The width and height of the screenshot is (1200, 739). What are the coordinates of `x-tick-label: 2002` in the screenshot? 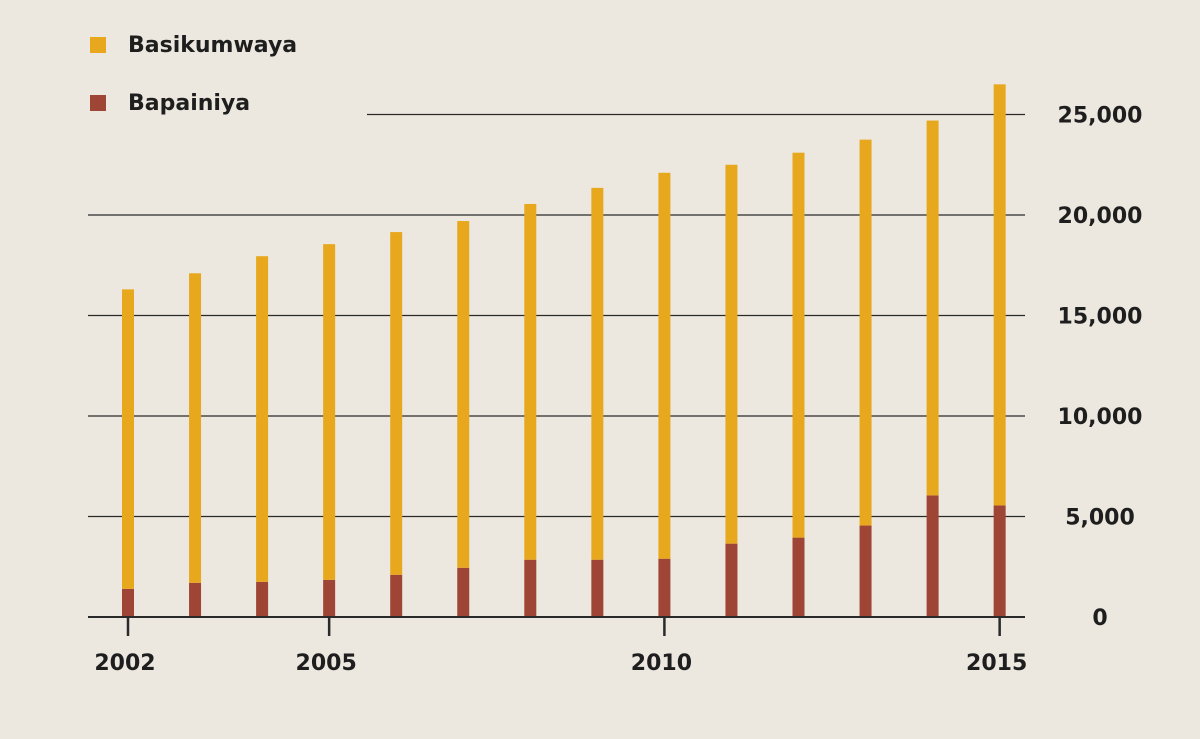 It's located at (124, 663).